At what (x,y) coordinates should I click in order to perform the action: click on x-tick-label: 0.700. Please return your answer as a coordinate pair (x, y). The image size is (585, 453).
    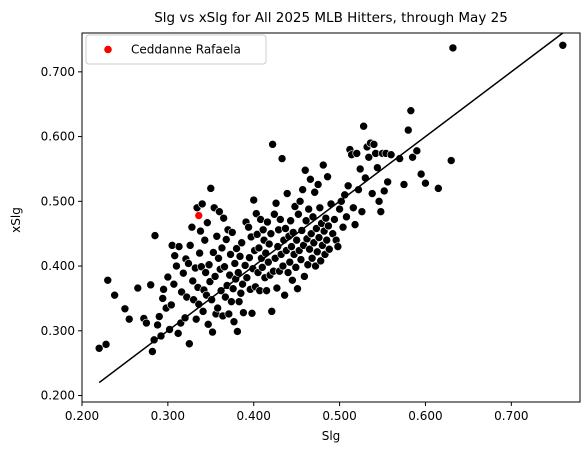
    Looking at the image, I should click on (511, 416).